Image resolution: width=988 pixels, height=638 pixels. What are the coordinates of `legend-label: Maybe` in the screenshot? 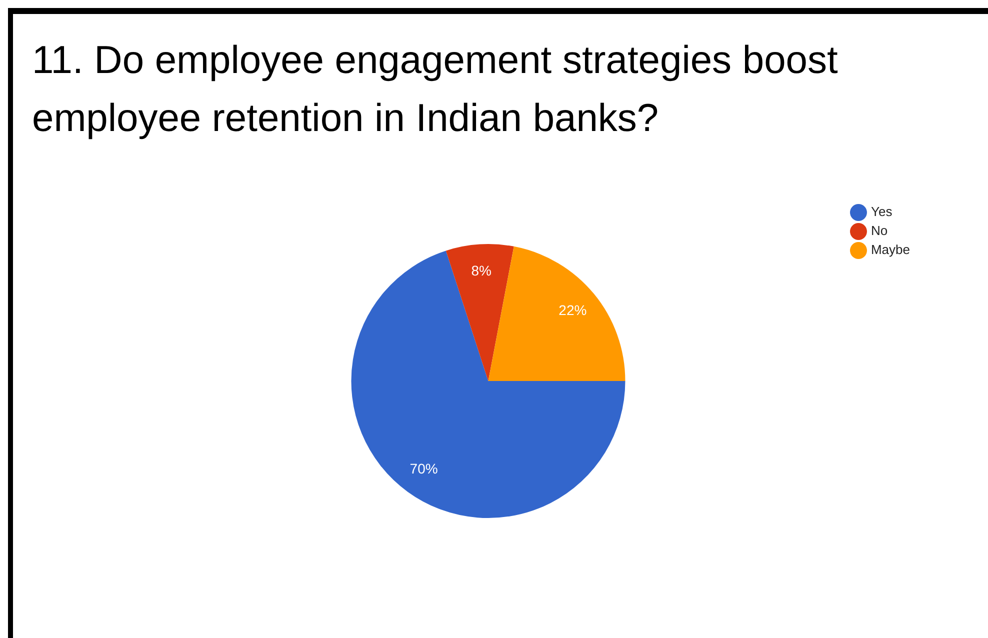 It's located at (890, 250).